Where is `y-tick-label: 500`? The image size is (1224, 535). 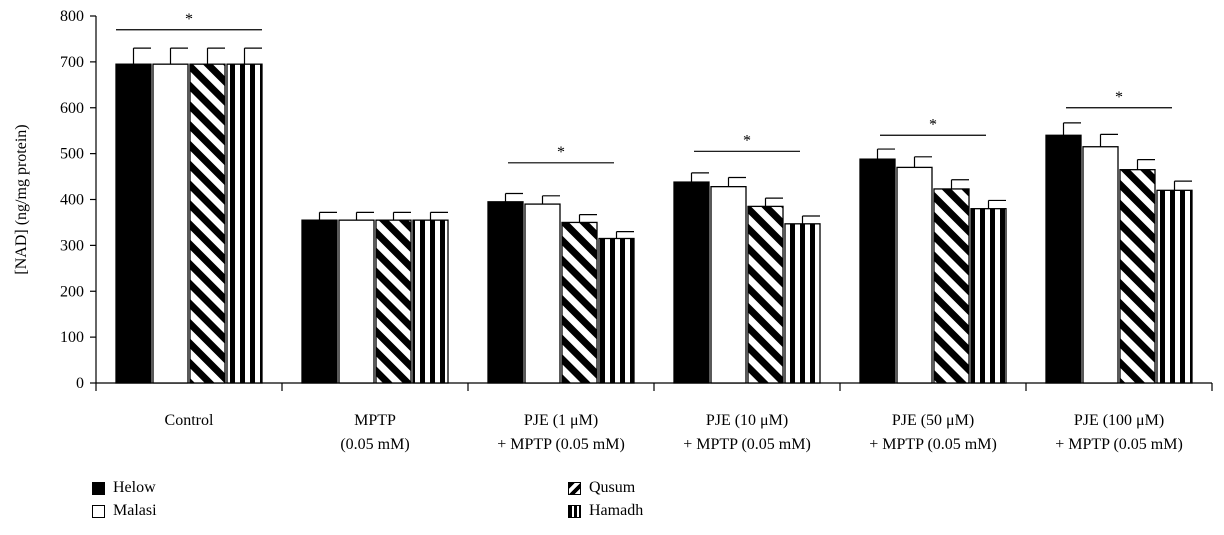 y-tick-label: 500 is located at coordinates (72, 154).